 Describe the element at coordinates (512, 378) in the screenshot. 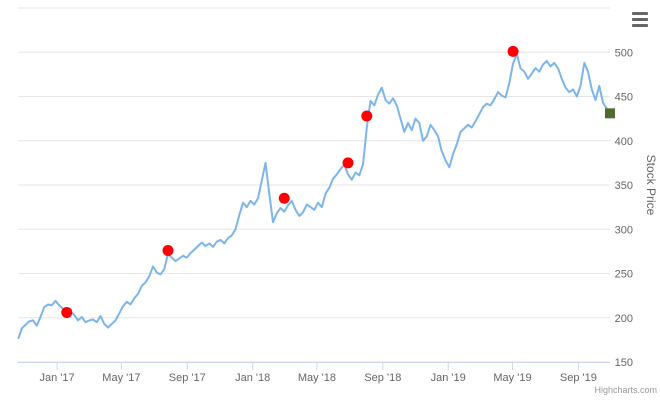

I see `x-tick-label: May '19` at that location.